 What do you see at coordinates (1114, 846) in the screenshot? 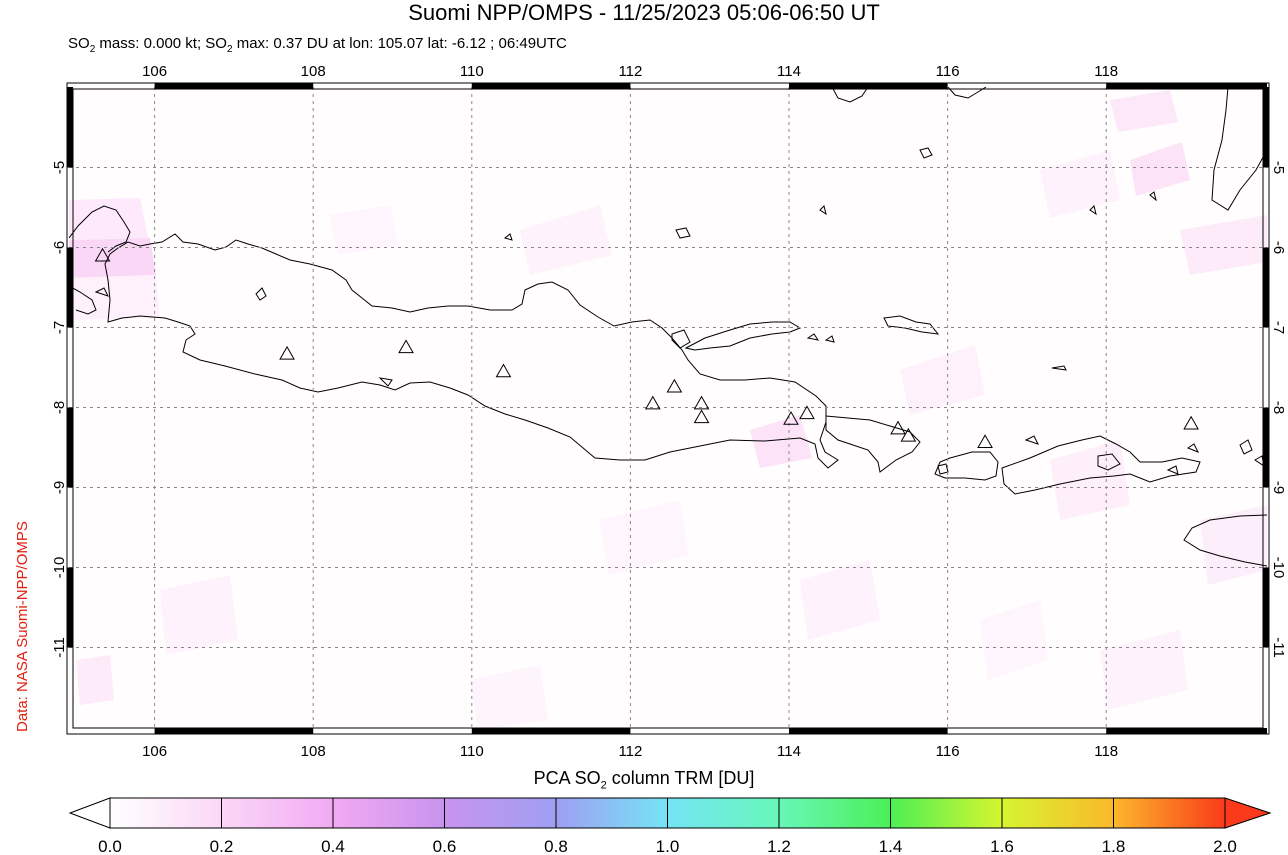
I see `colorbar-tick-label: 1.8` at bounding box center [1114, 846].